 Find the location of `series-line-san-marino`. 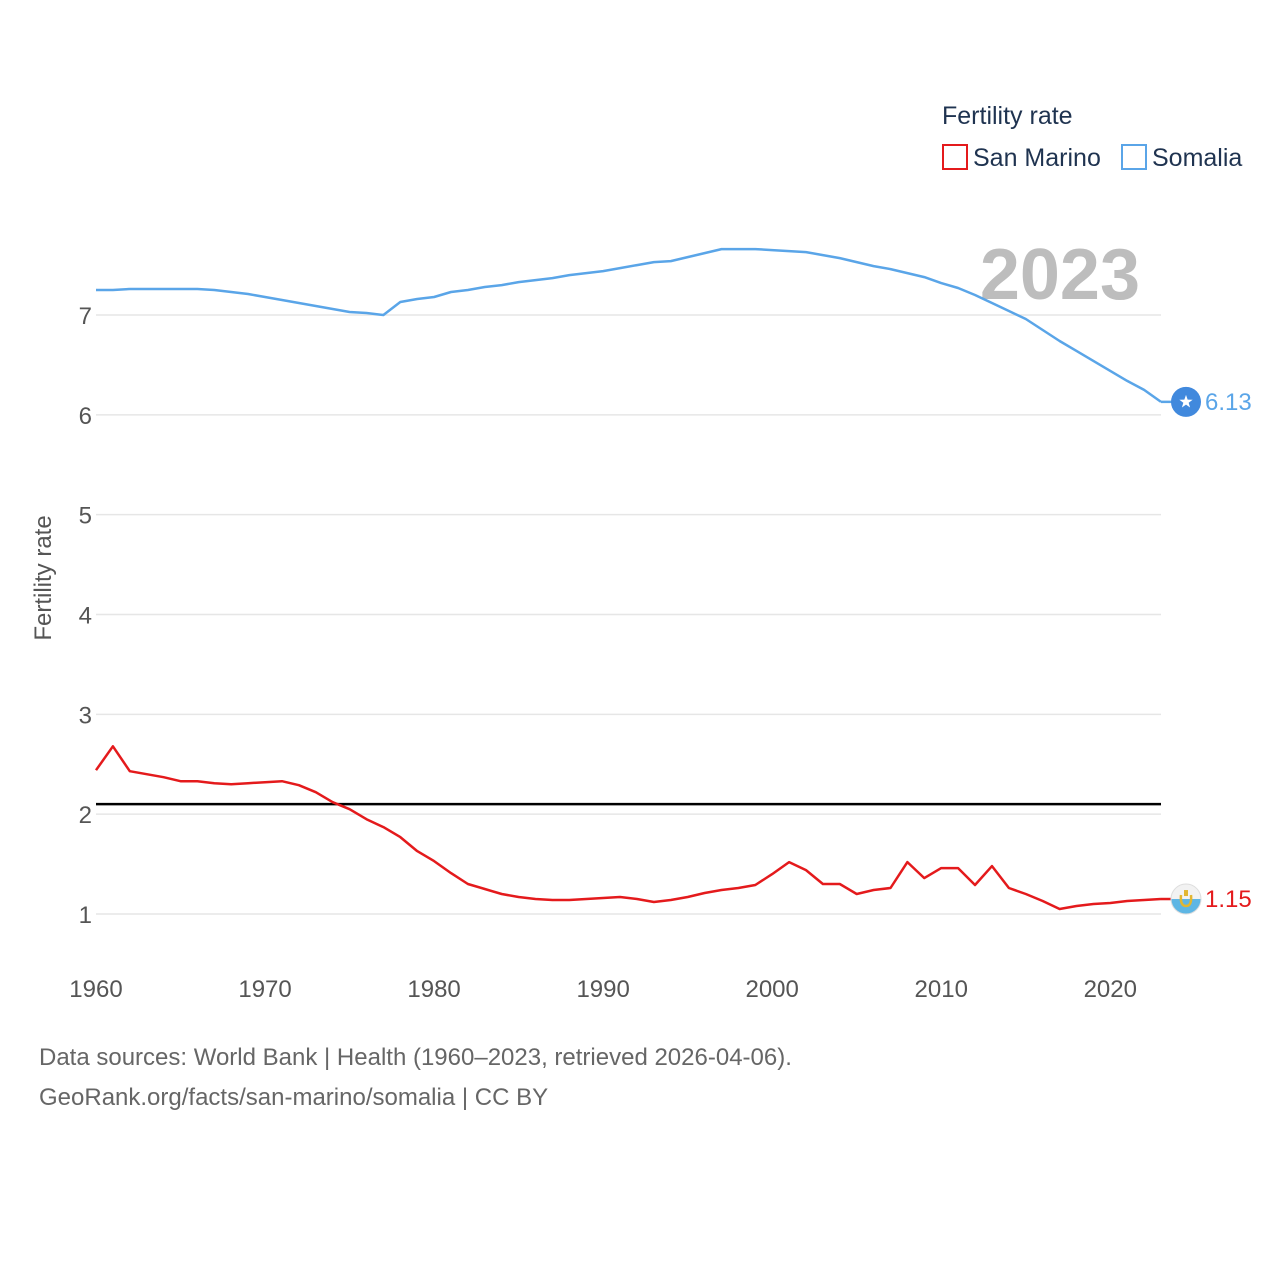

series-line-san-marino is located at coordinates (628, 828).